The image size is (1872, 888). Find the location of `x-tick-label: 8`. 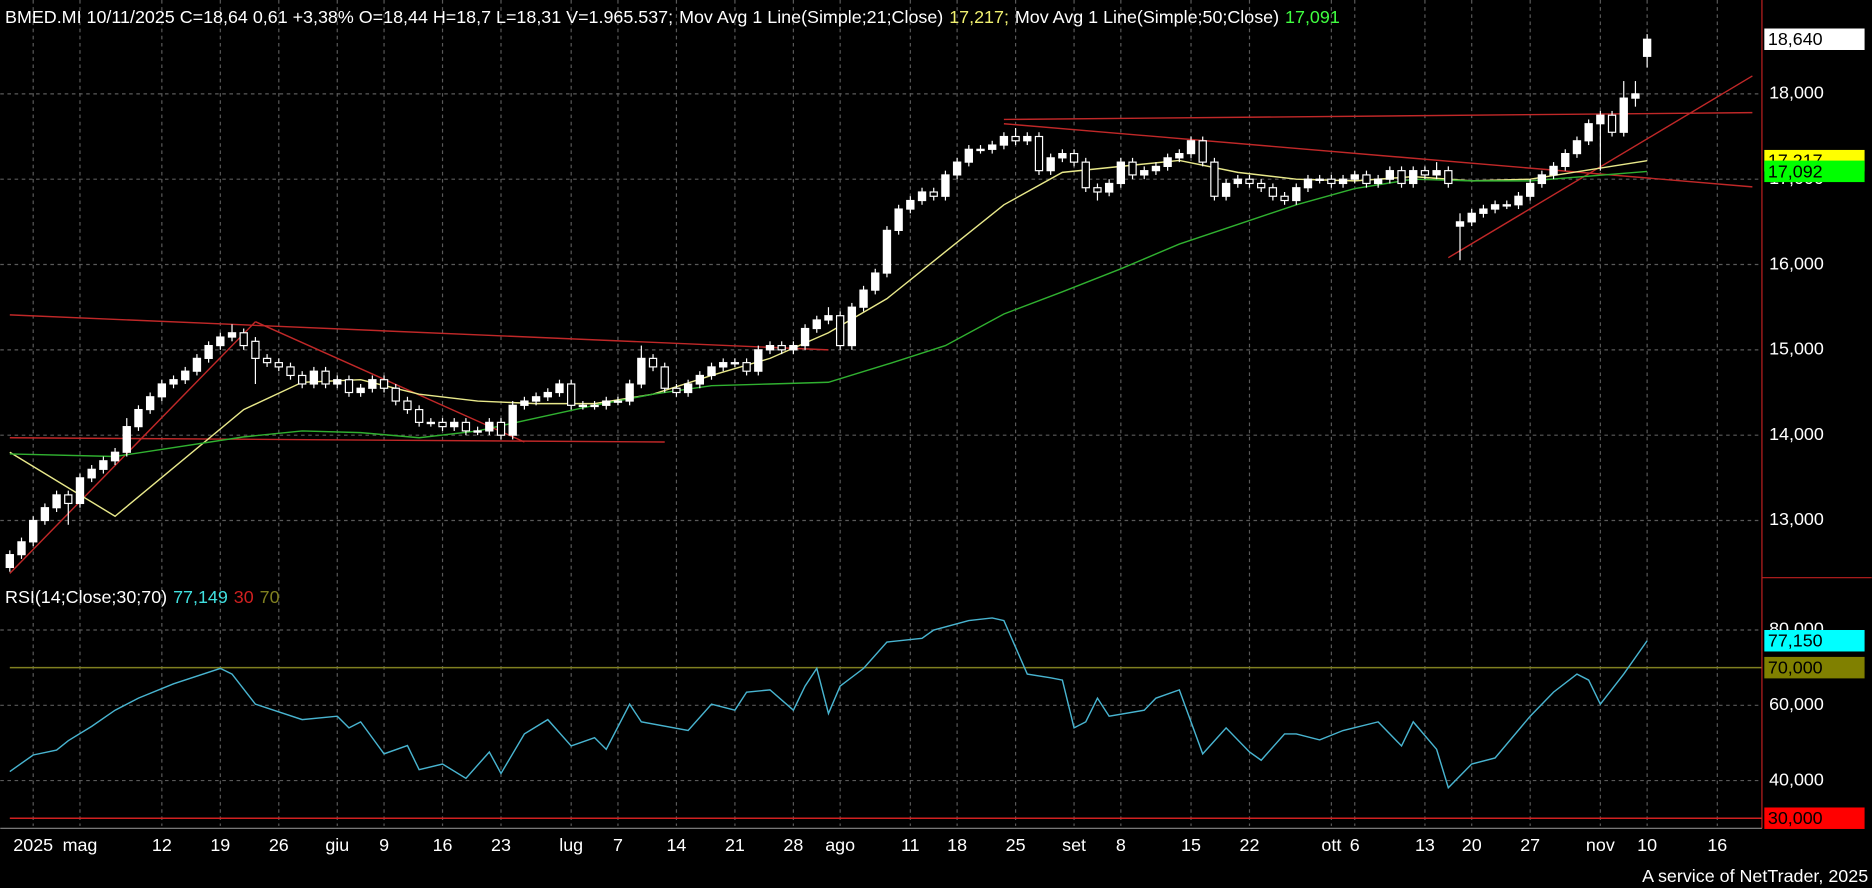

x-tick-label: 8 is located at coordinates (1121, 845).